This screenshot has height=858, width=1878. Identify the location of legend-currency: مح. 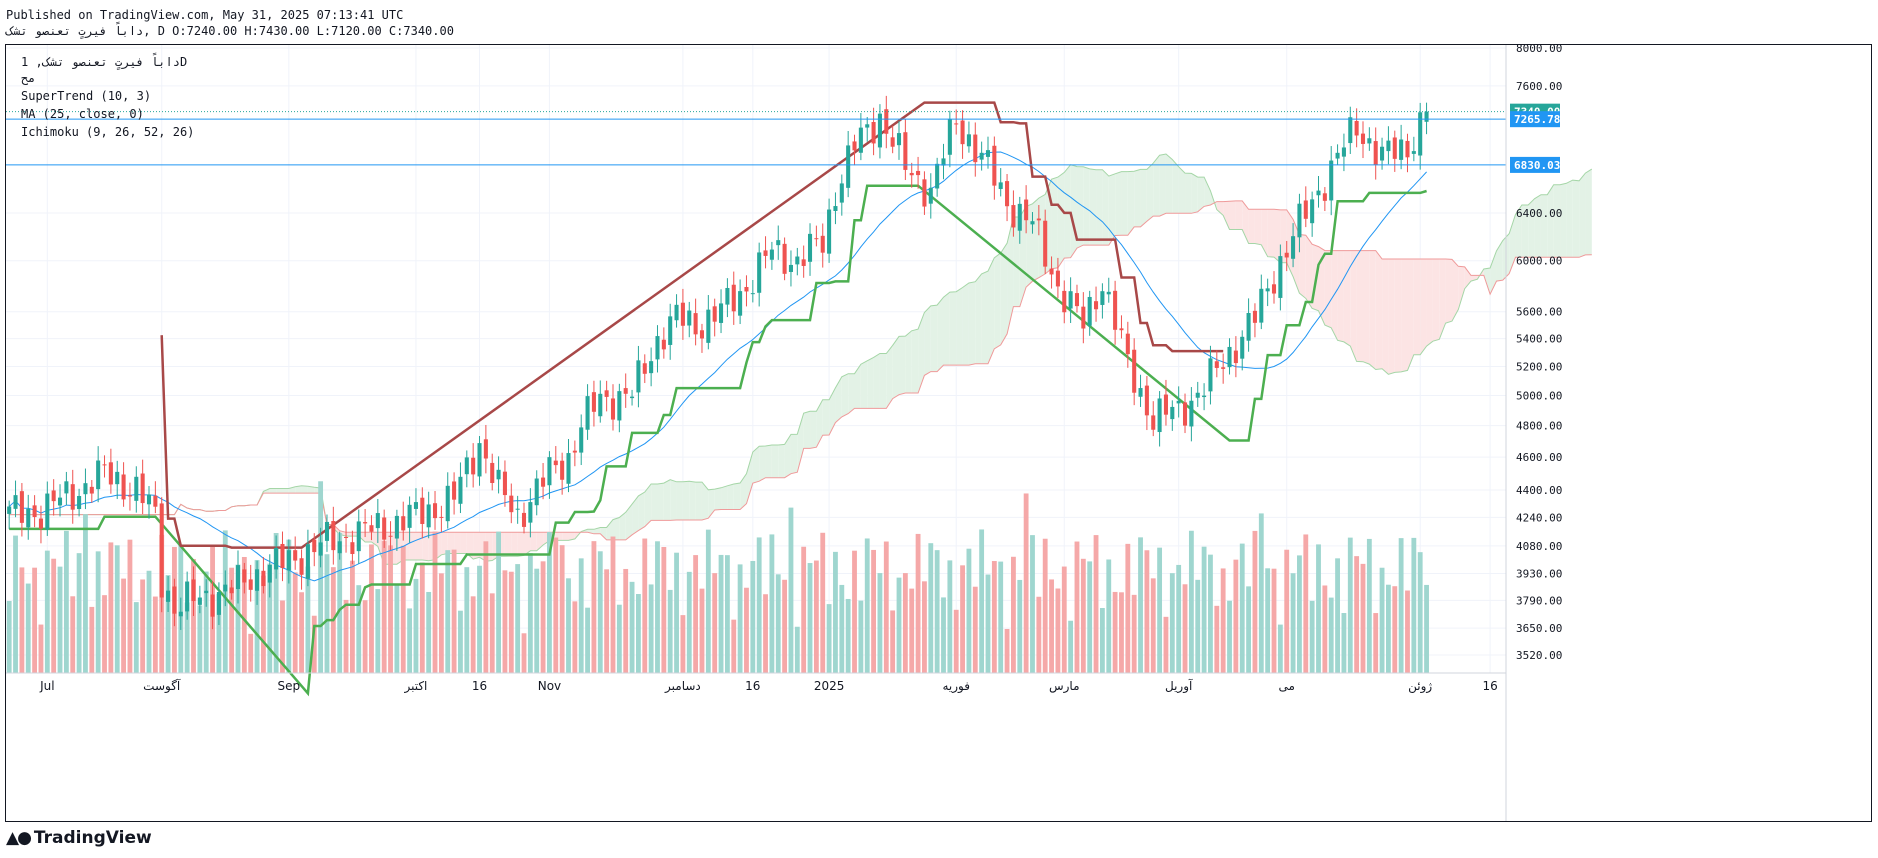
(28, 78).